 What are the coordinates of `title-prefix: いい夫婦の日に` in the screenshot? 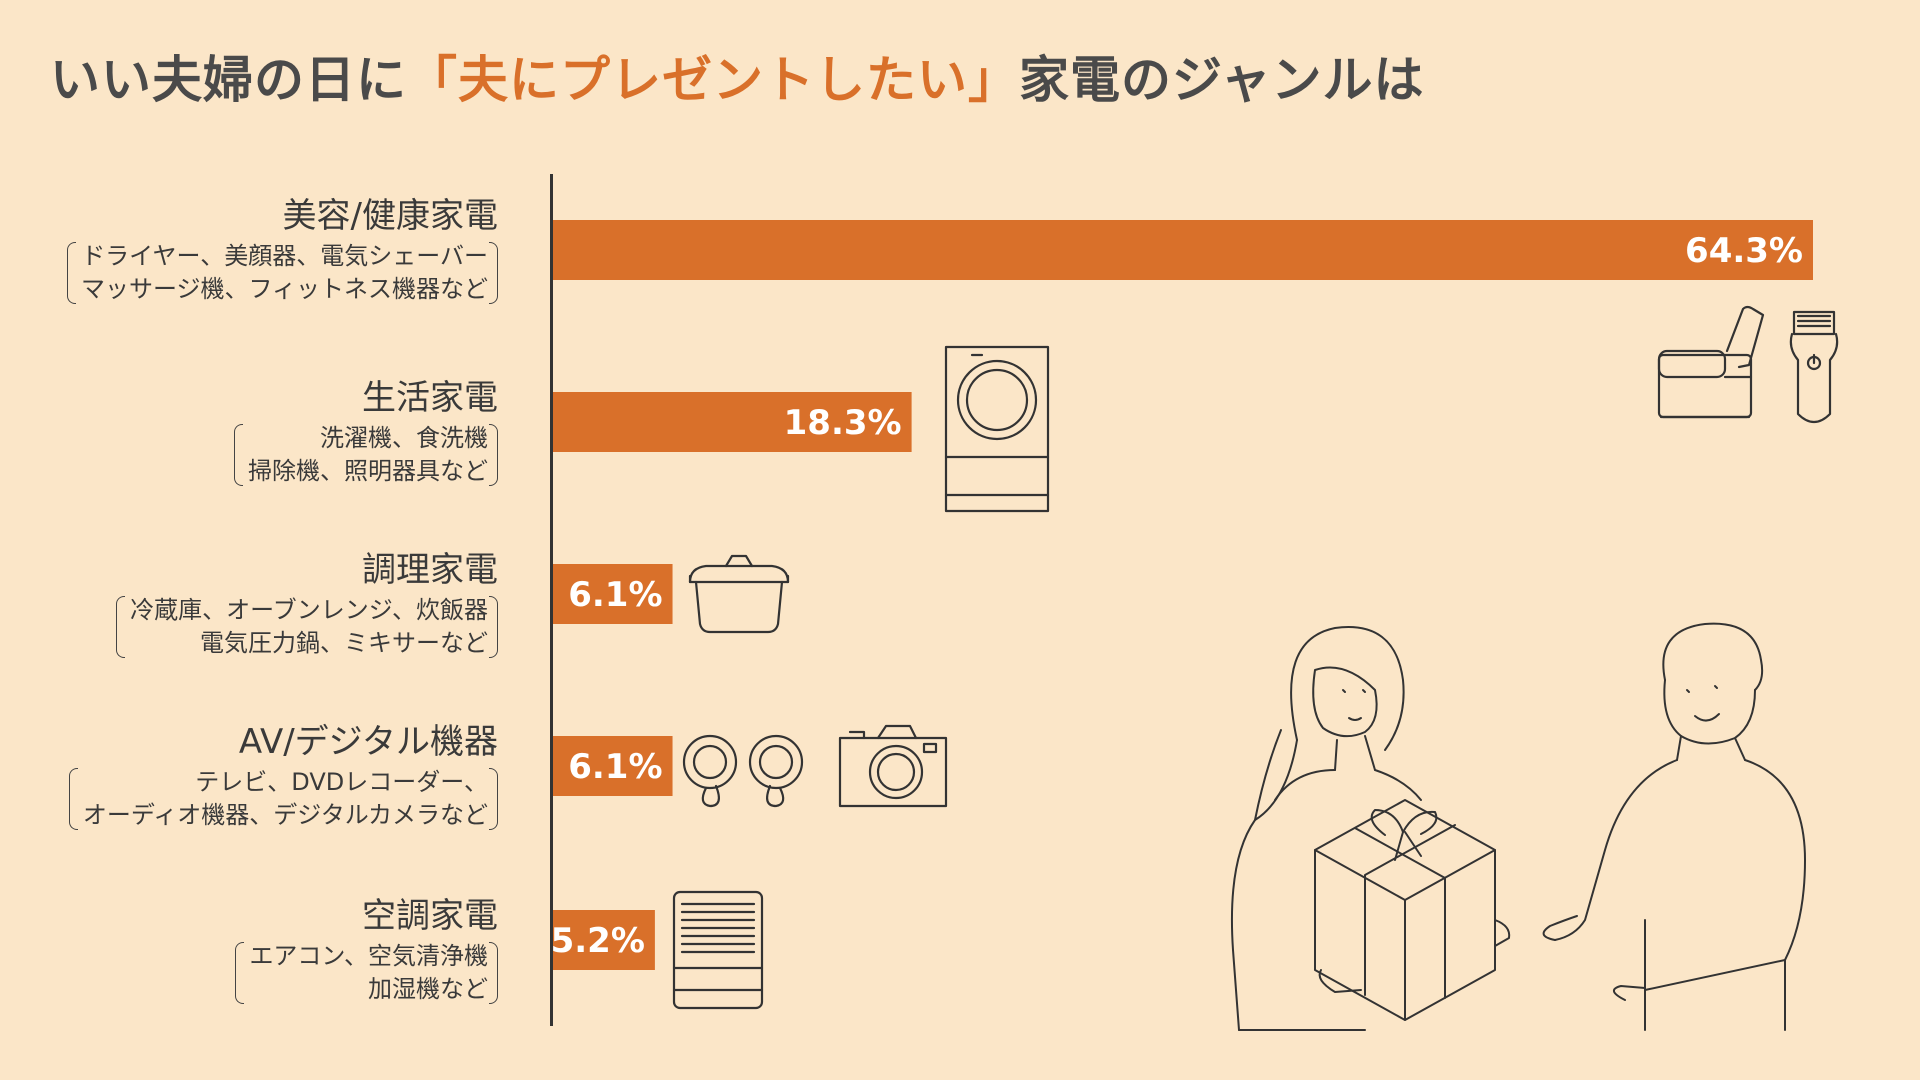 It's located at (228, 80).